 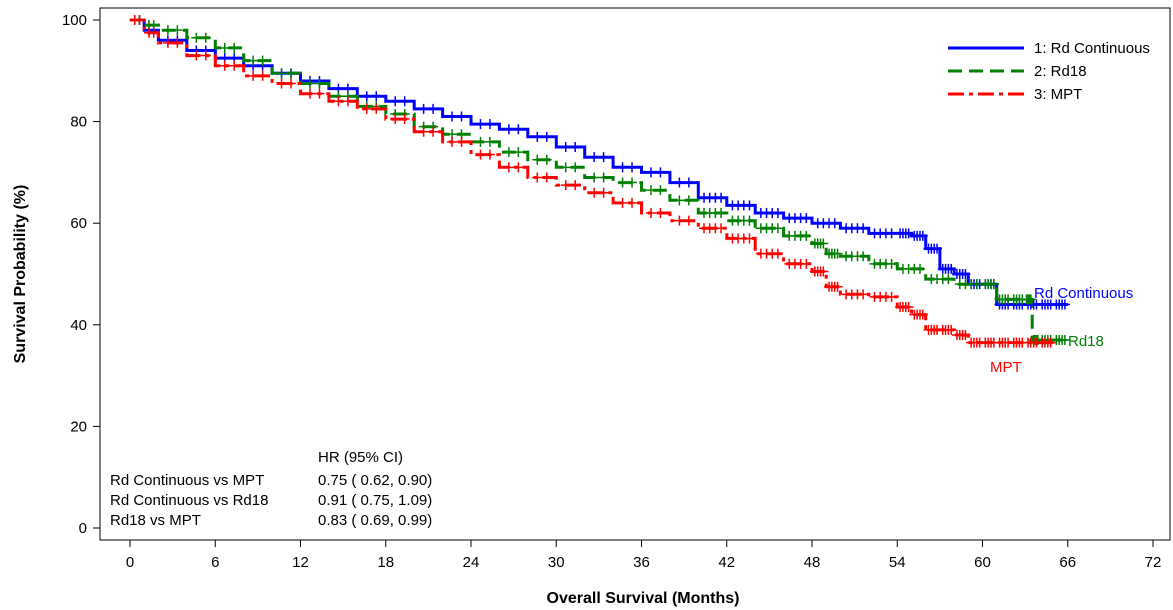 What do you see at coordinates (189, 500) in the screenshot?
I see `hr-row-label: Rd Continuous vs Rd18` at bounding box center [189, 500].